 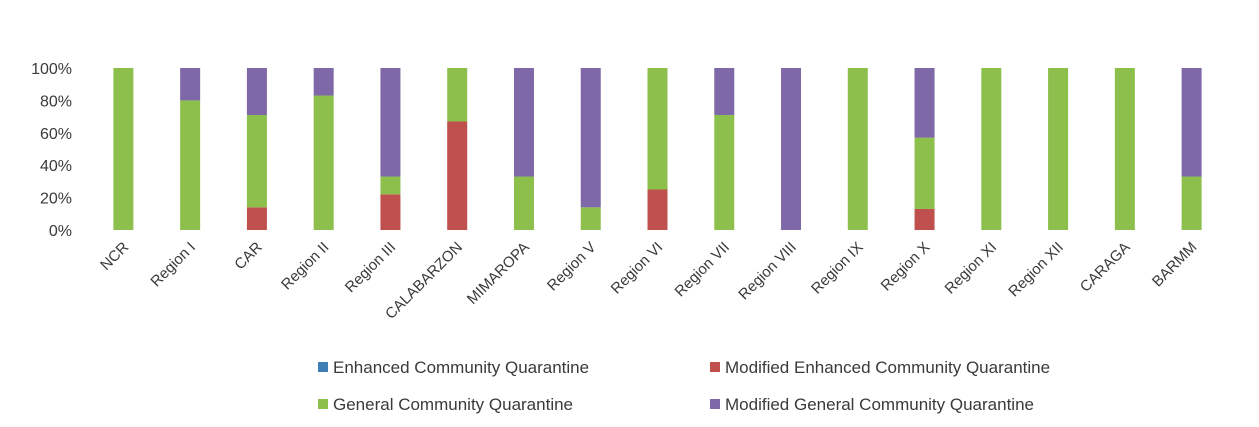 I want to click on y-tick-label: 20%, so click(x=56, y=199).